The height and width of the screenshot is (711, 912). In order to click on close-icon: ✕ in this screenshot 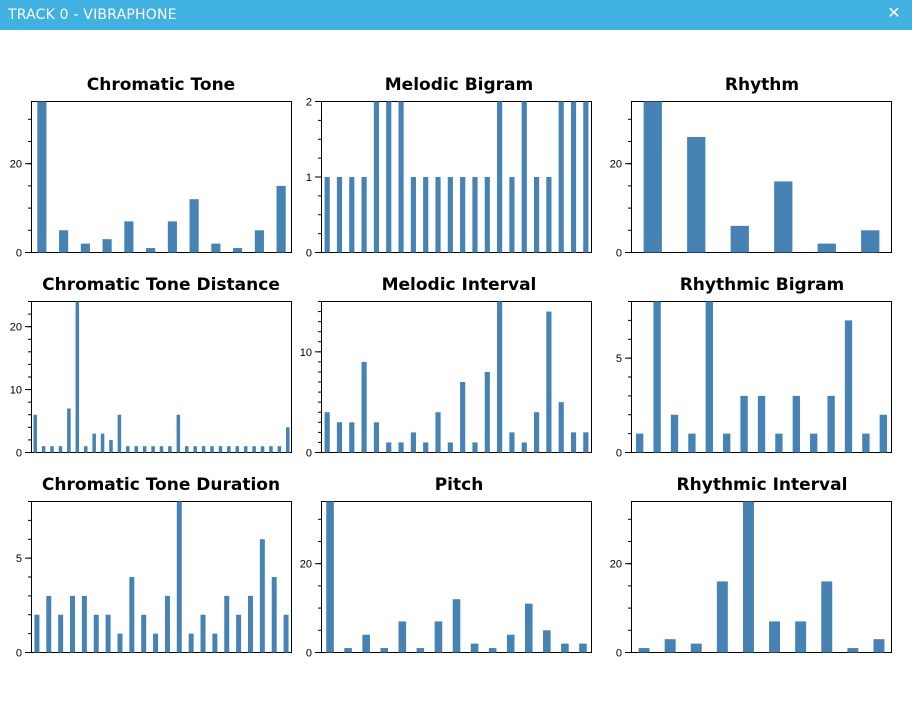, I will do `click(894, 13)`.